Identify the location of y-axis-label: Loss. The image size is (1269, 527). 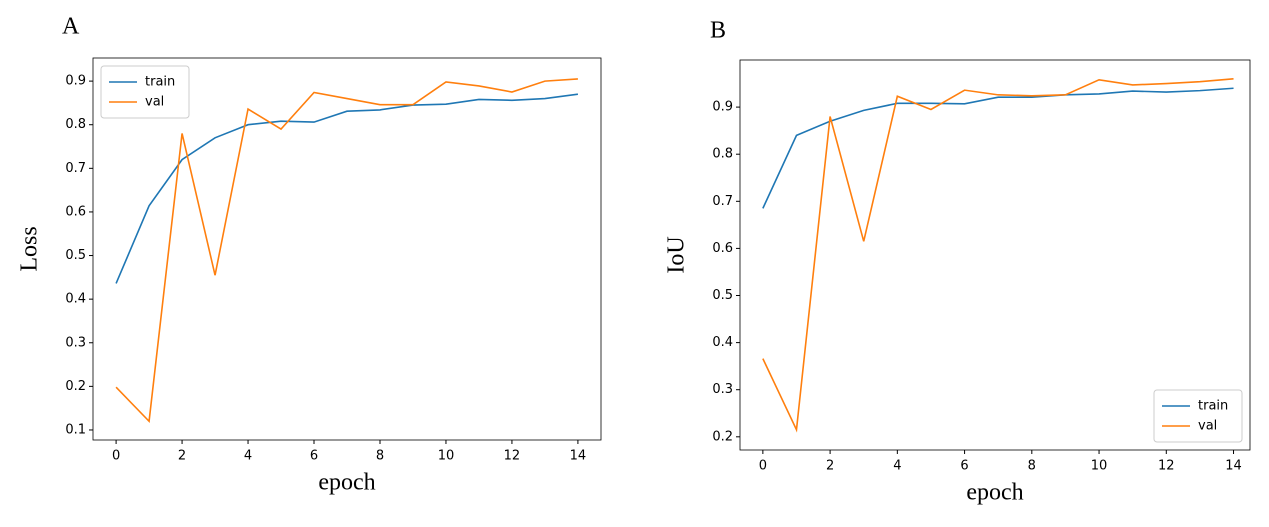
(30, 248).